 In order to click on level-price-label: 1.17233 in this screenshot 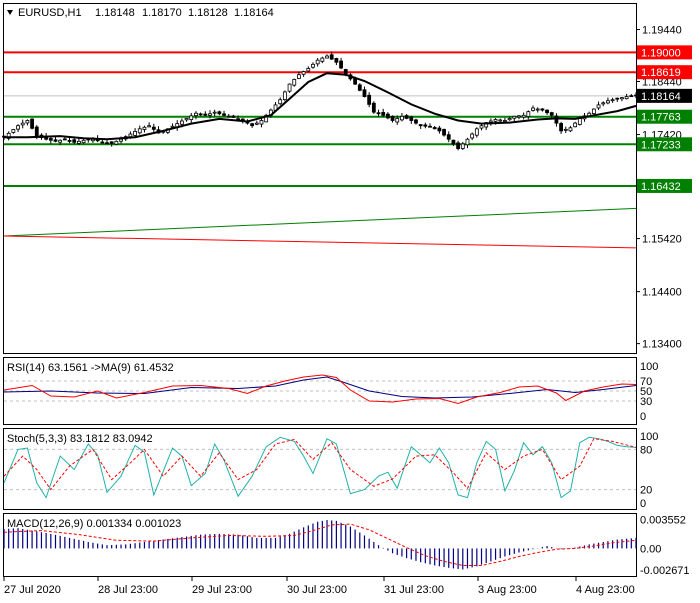, I will do `click(661, 145)`.